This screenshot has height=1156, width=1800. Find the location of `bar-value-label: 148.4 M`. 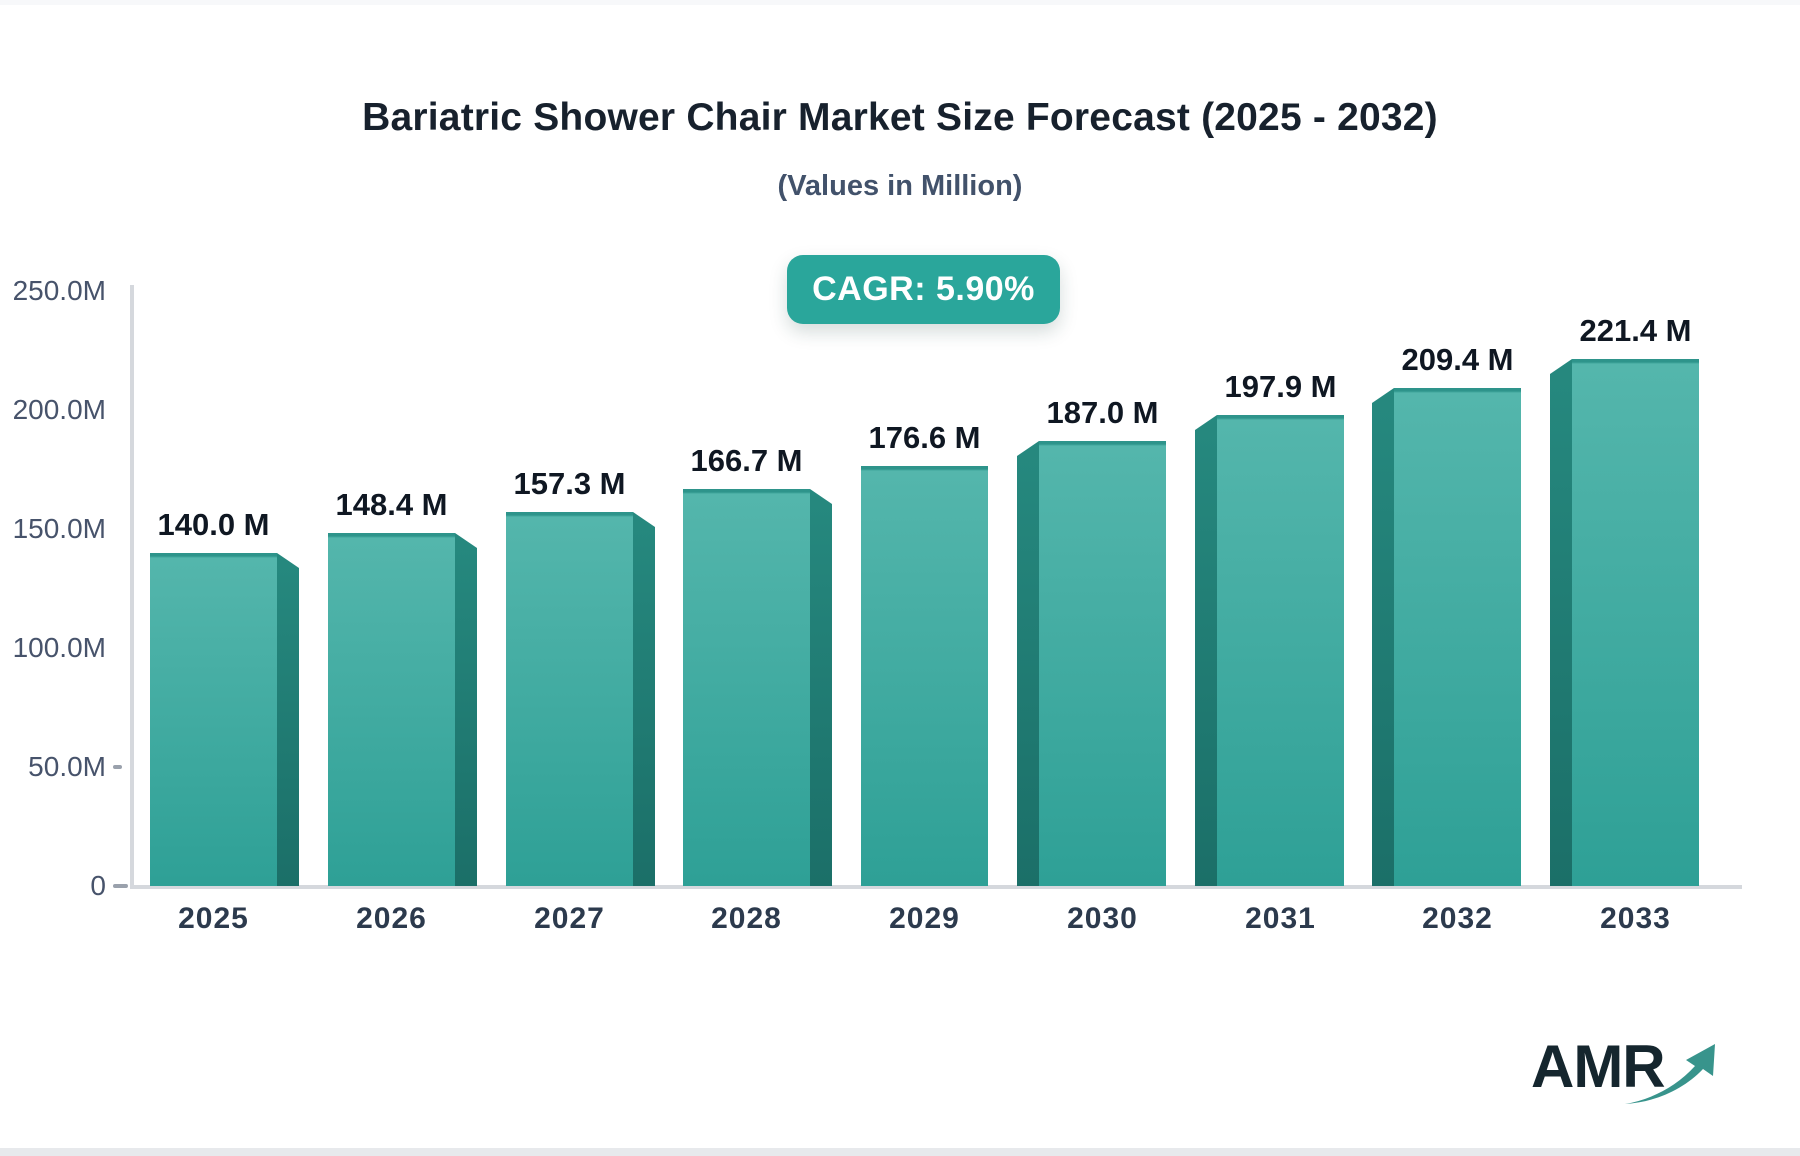

bar-value-label: 148.4 M is located at coordinates (391, 504).